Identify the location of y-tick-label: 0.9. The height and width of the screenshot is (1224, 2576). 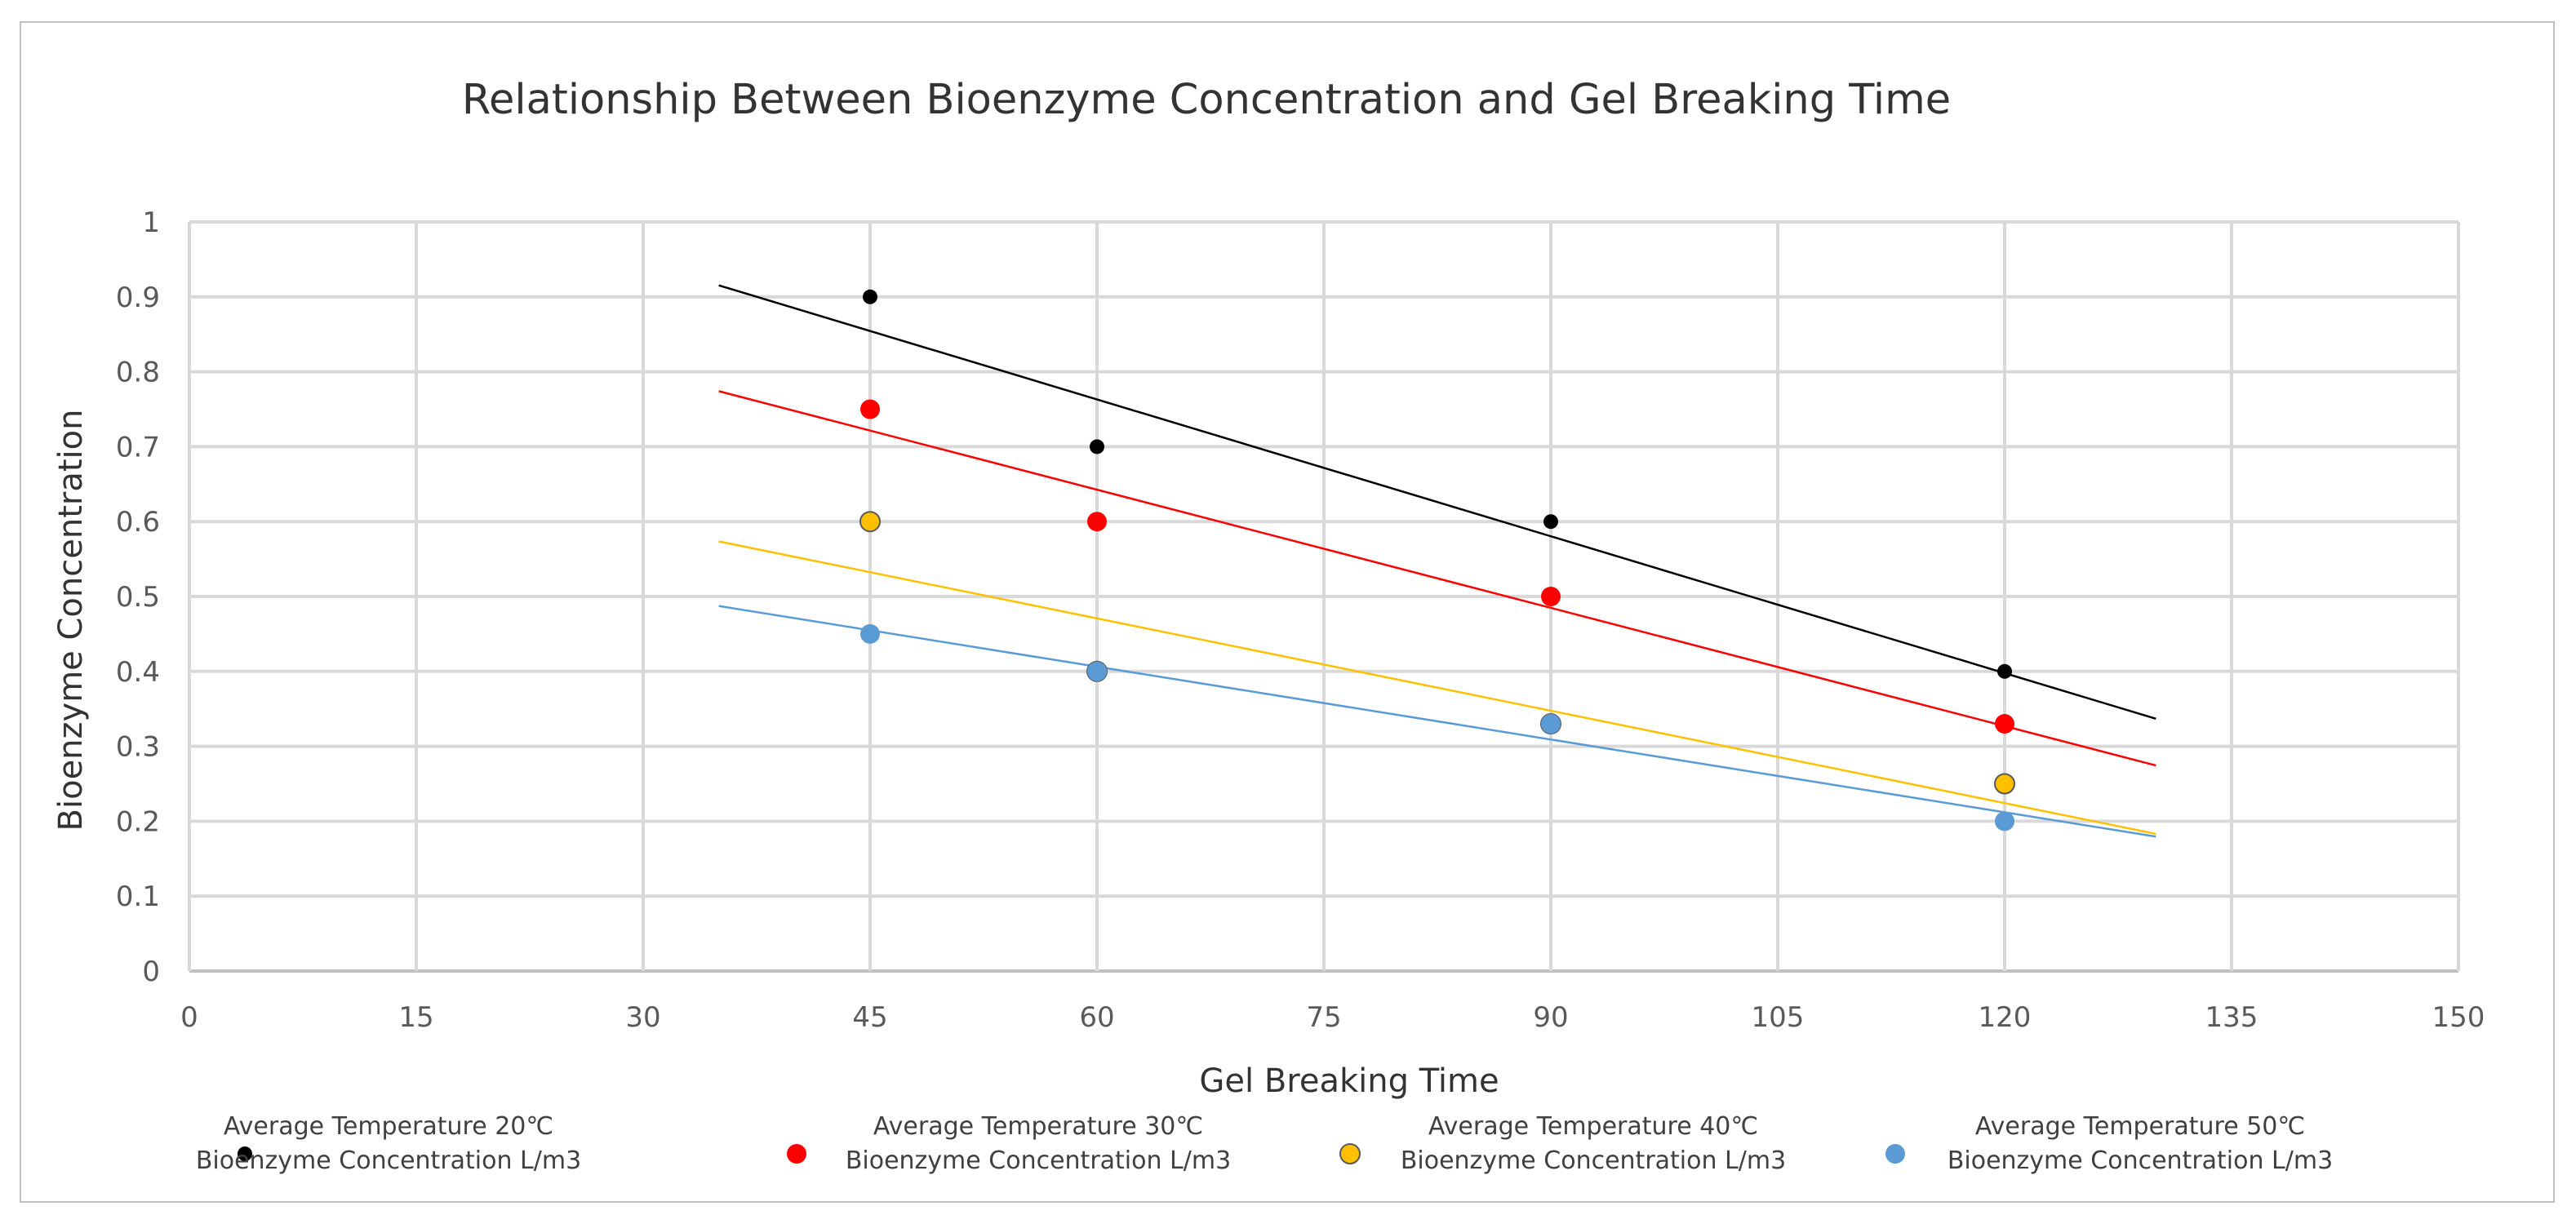
(138, 298).